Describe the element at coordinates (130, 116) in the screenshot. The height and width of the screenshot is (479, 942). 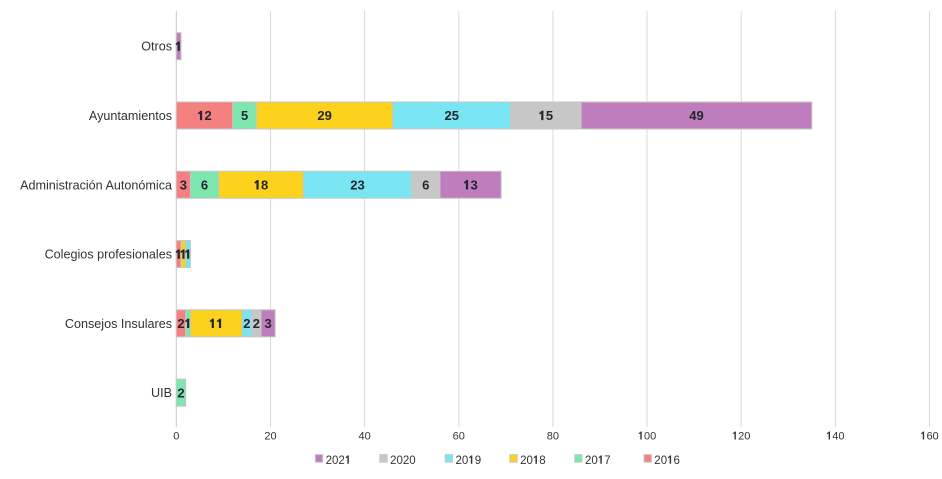
I see `svg-text: Ayuntamientos` at that location.